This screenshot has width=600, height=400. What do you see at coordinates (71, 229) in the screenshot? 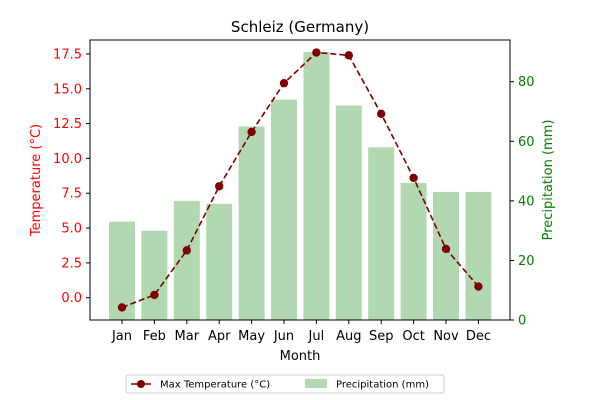
I see `y-left-tick-label: 5.0` at bounding box center [71, 229].